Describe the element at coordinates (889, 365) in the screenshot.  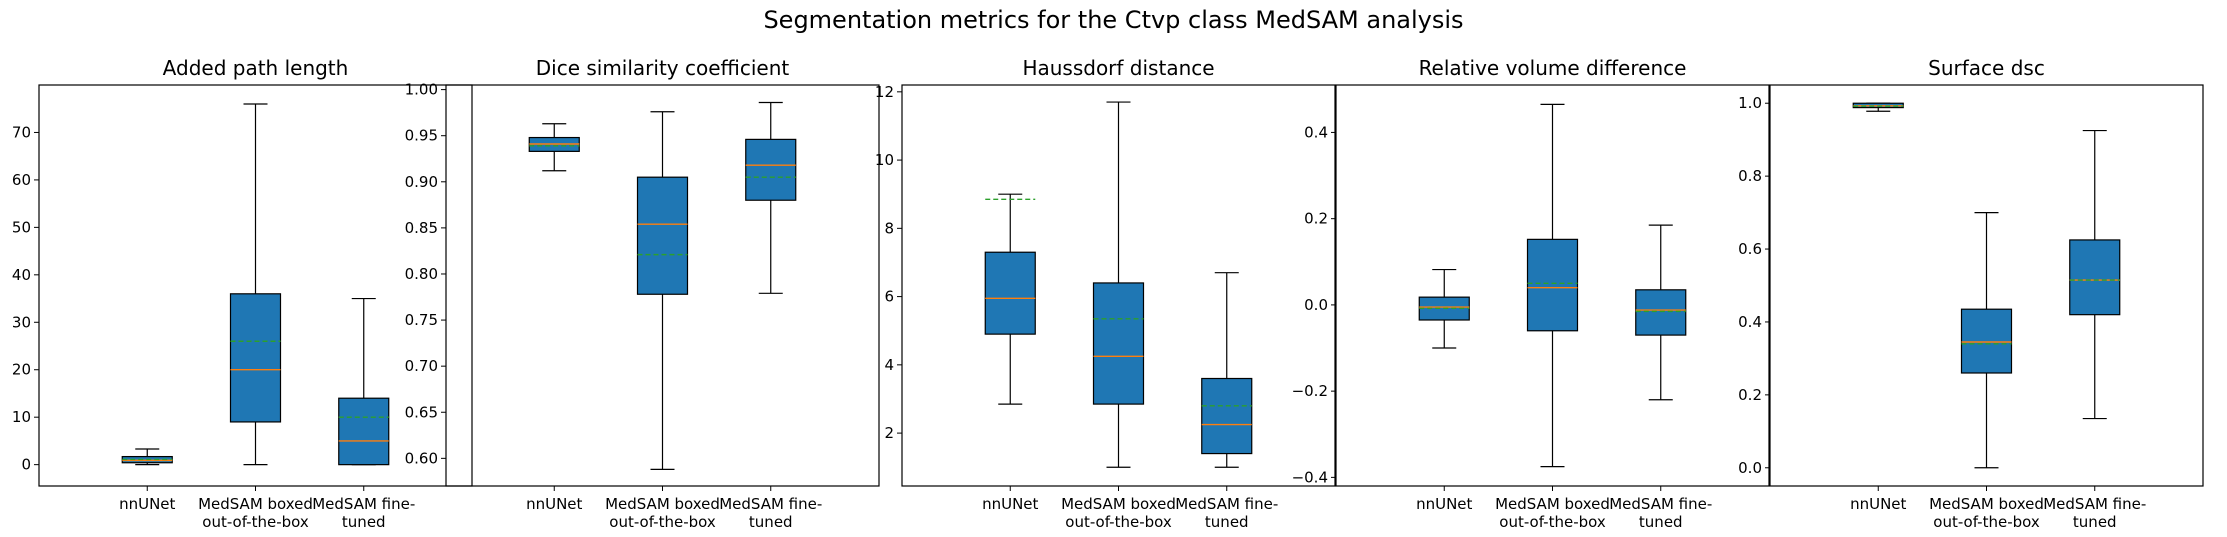
I see `y-tick-label: 4` at that location.